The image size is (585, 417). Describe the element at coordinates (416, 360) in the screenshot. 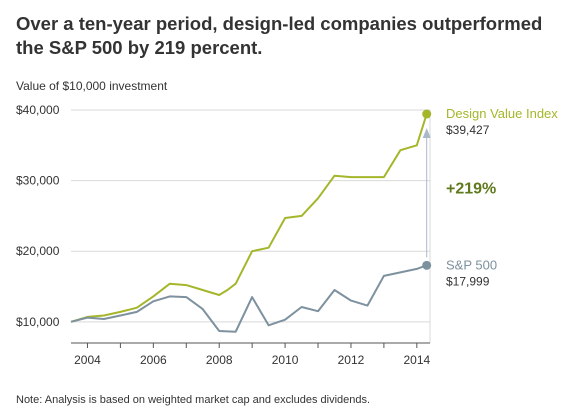

I see `x-tick-label: 2014` at that location.